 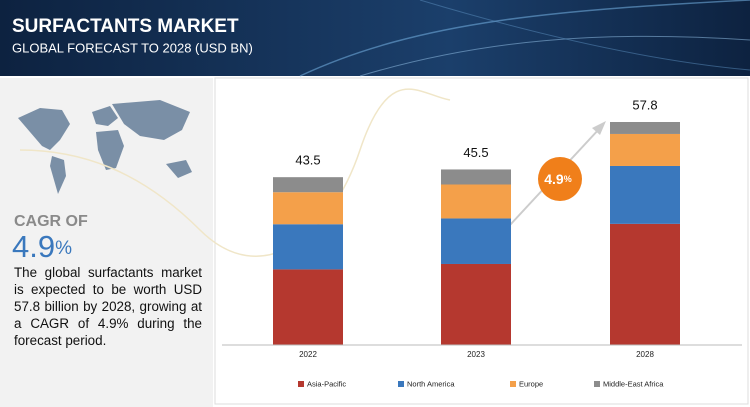 I want to click on title: SURFACTANTS MARKET, so click(x=125, y=26).